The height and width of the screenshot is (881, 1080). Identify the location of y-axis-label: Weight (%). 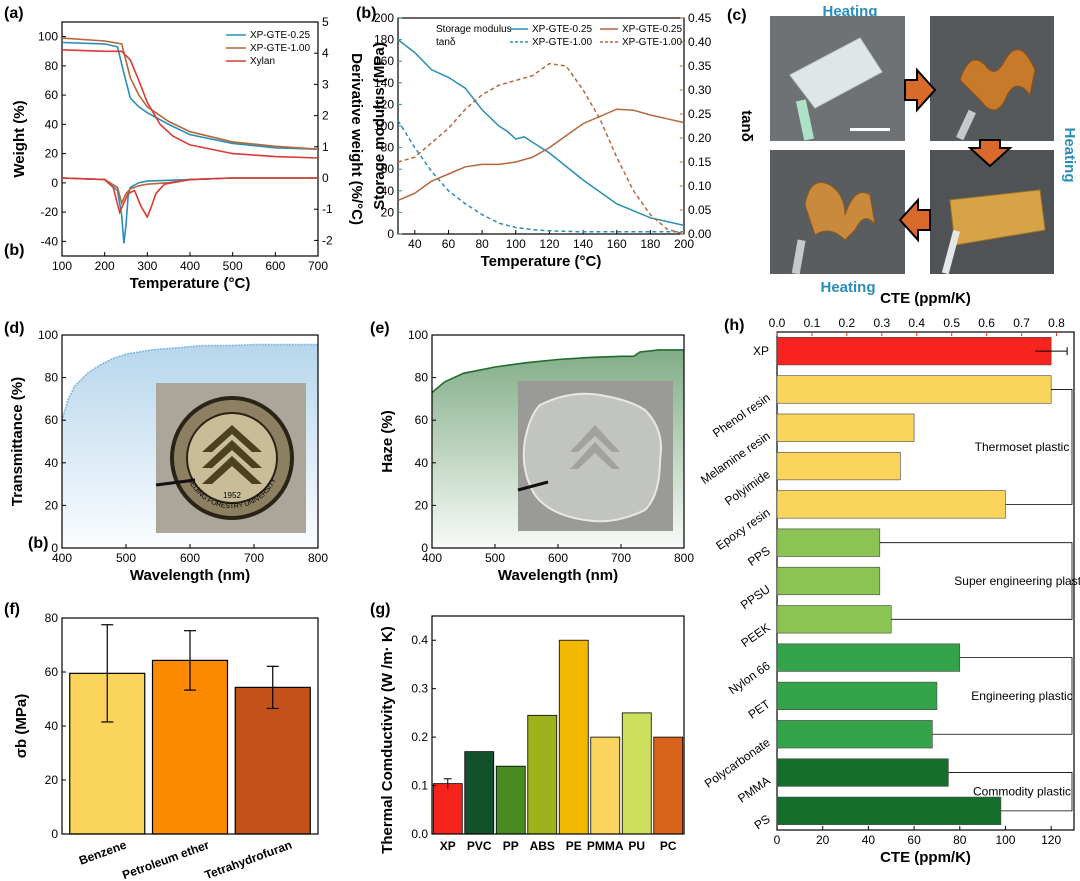
(19, 138).